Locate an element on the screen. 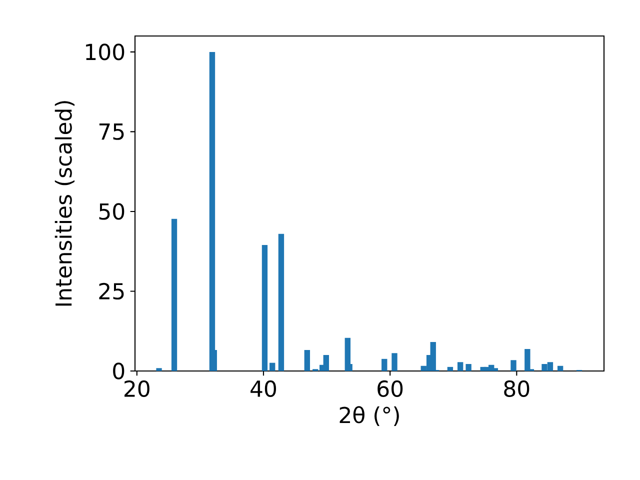  y-tick-label: 25 is located at coordinates (111, 291).